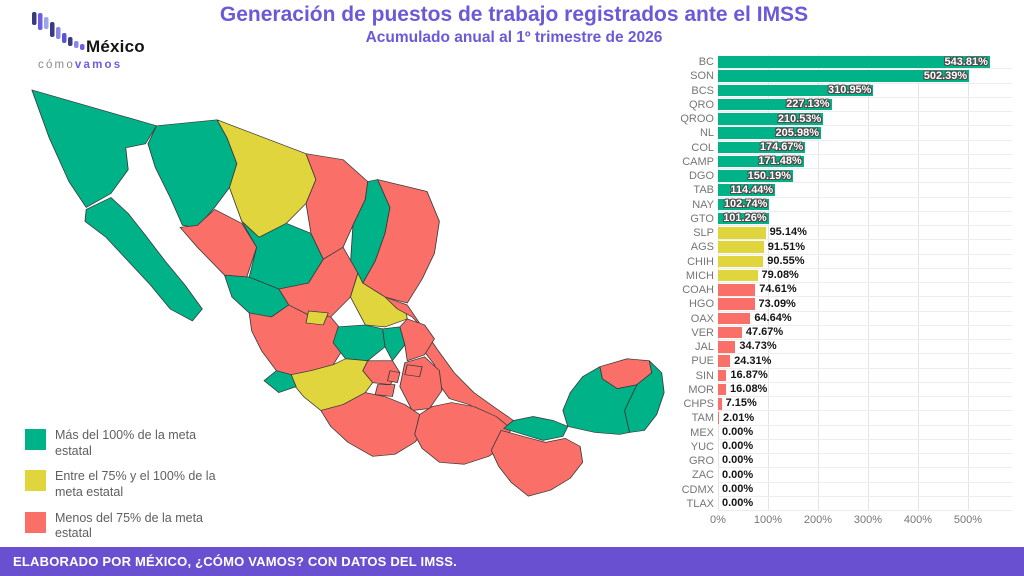  What do you see at coordinates (844, 75) in the screenshot?
I see `bar-son: 502.39%` at bounding box center [844, 75].